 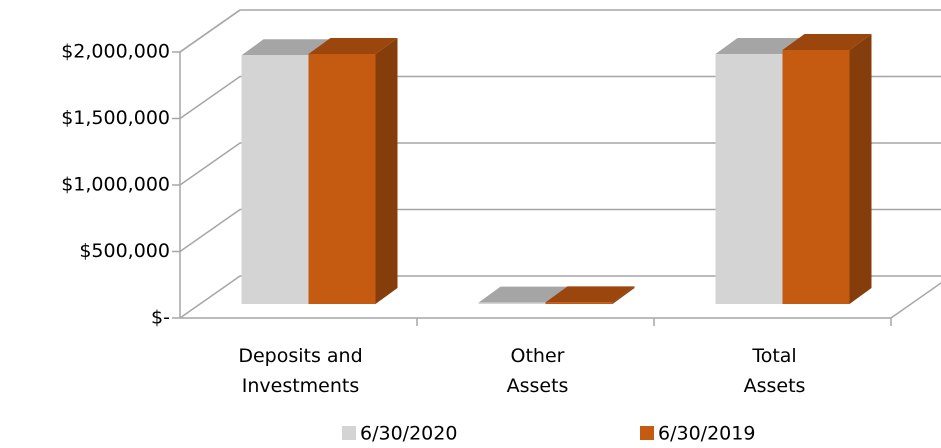 I want to click on grid-line, so click(x=560, y=31).